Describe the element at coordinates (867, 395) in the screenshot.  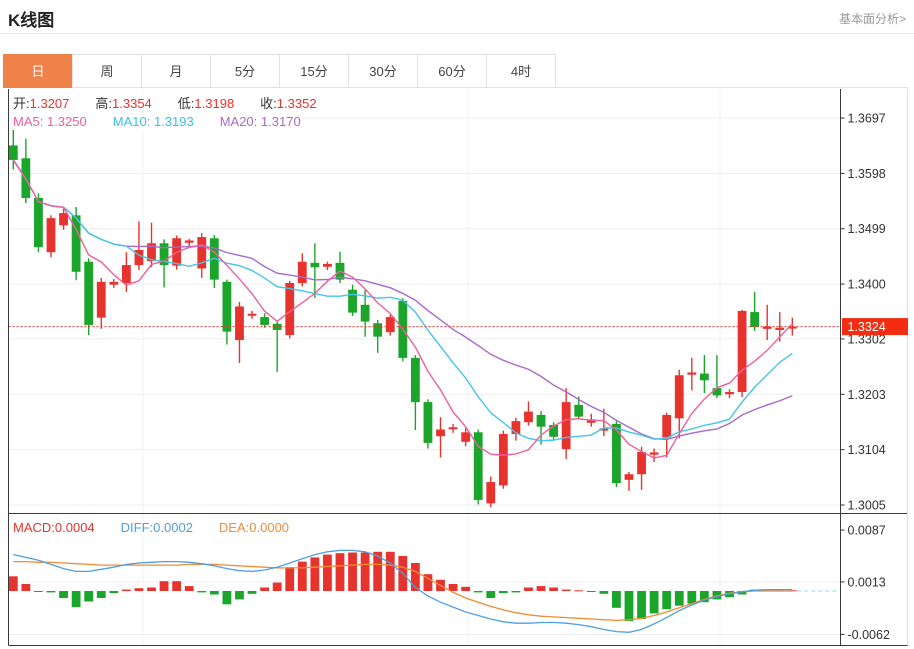
I see `svg-text: 1.3203` at that location.